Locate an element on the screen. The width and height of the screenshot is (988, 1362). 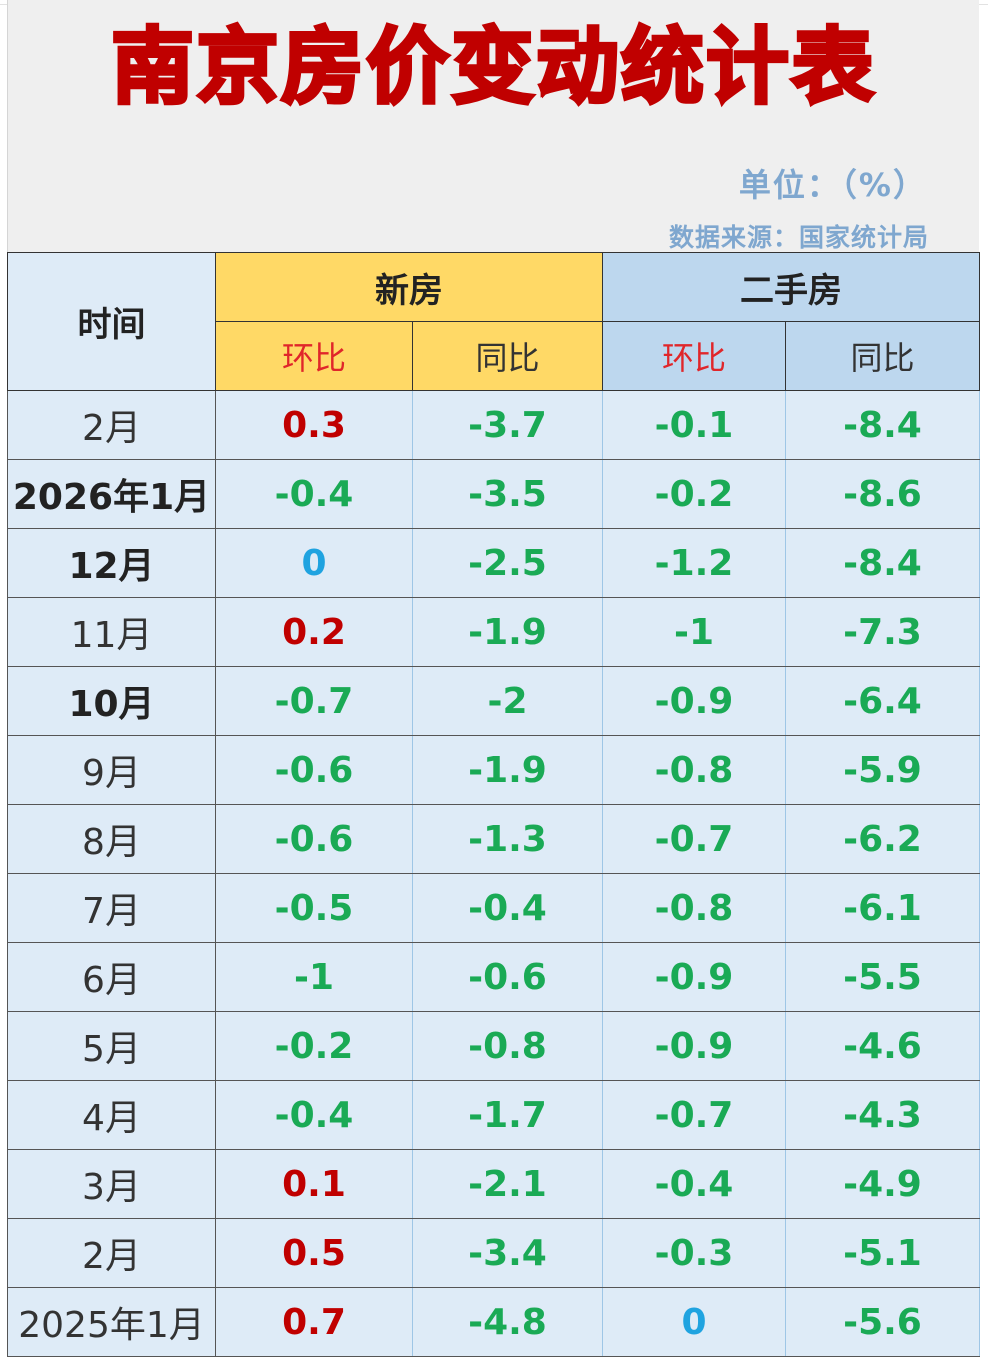
used-house-header: 二手房 is located at coordinates (791, 287).